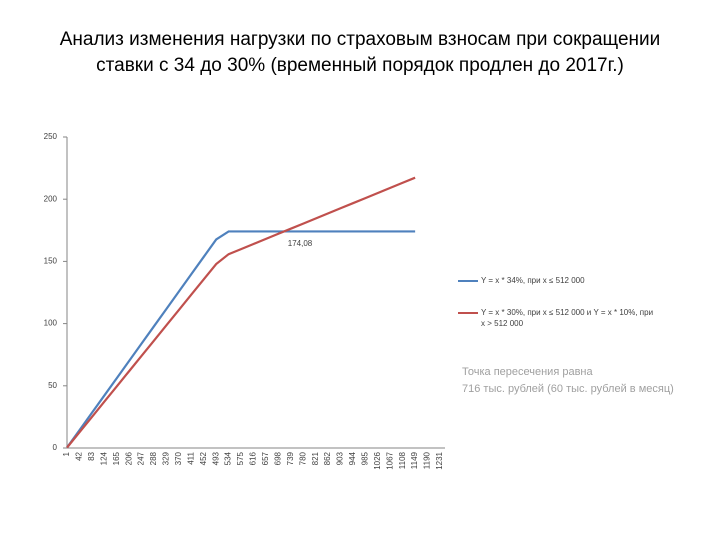 This screenshot has width=720, height=540. I want to click on x-tick-label: 493, so click(215, 458).